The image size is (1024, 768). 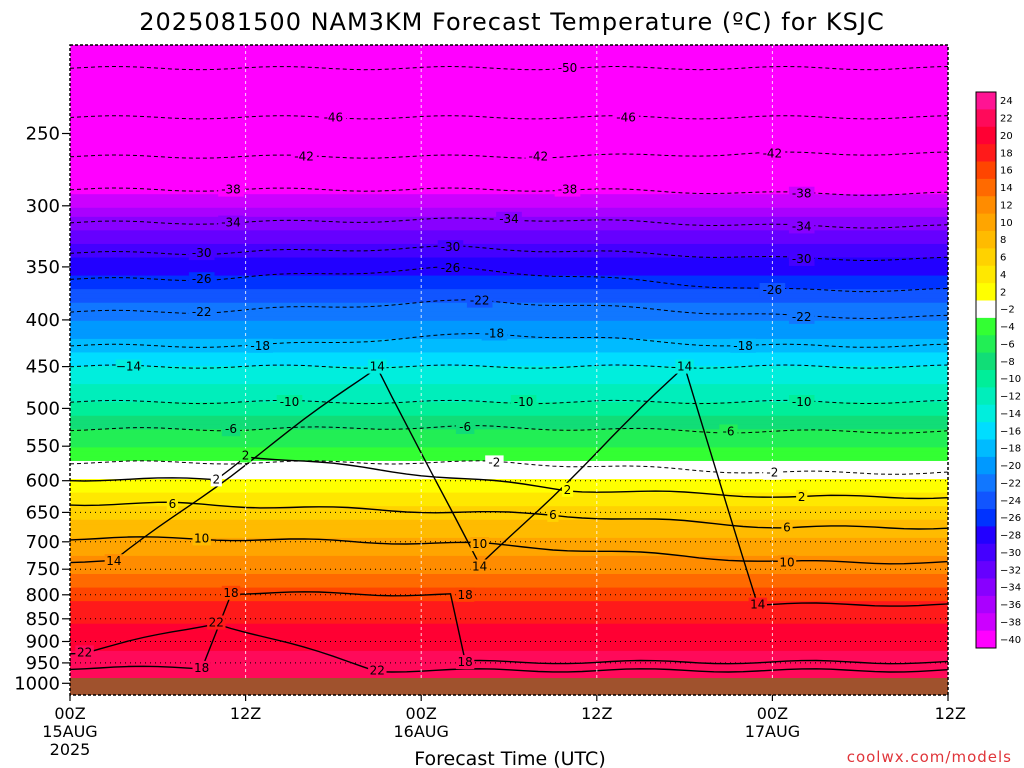 What do you see at coordinates (929, 757) in the screenshot?
I see `credit-text: coolwx.com/models` at bounding box center [929, 757].